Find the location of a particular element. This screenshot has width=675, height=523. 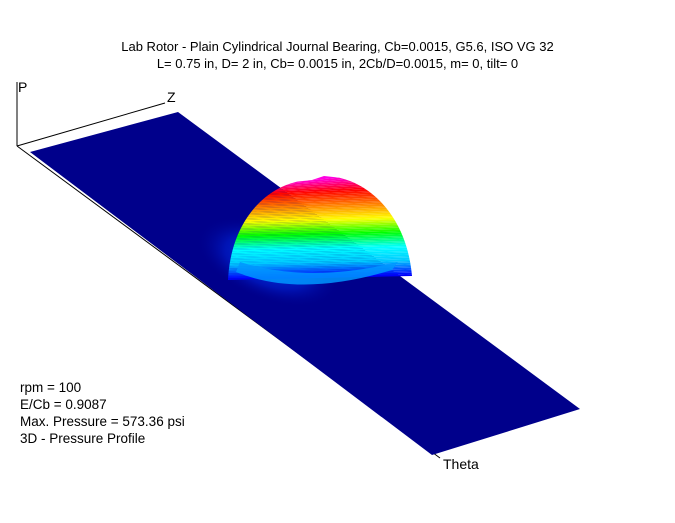

z-axis-label: Z is located at coordinates (171, 97).